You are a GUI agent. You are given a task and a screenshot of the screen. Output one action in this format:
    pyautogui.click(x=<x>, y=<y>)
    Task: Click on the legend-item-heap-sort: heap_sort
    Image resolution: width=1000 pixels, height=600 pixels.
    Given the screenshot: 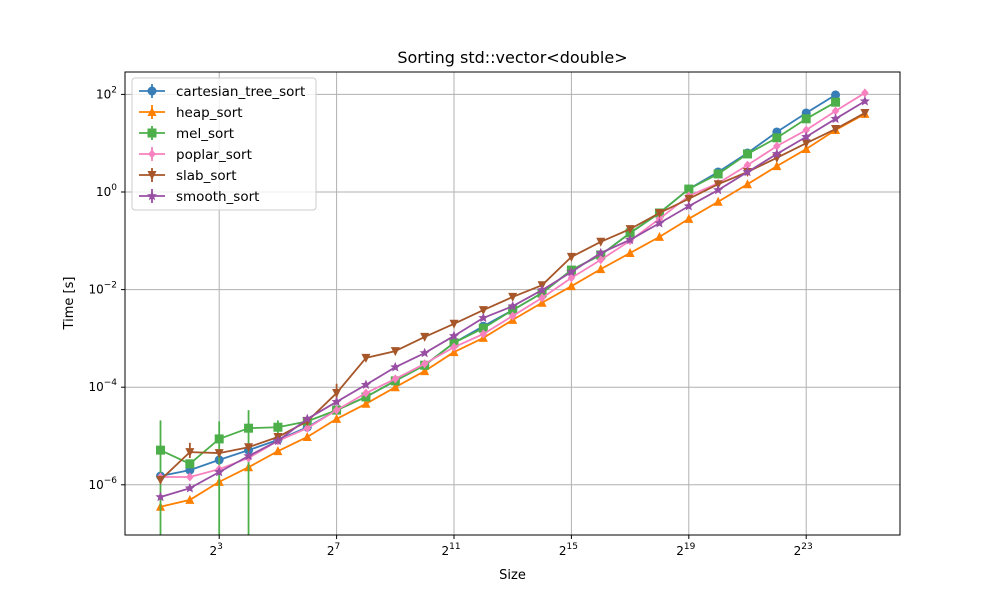 What is the action you would take?
    pyautogui.click(x=191, y=113)
    